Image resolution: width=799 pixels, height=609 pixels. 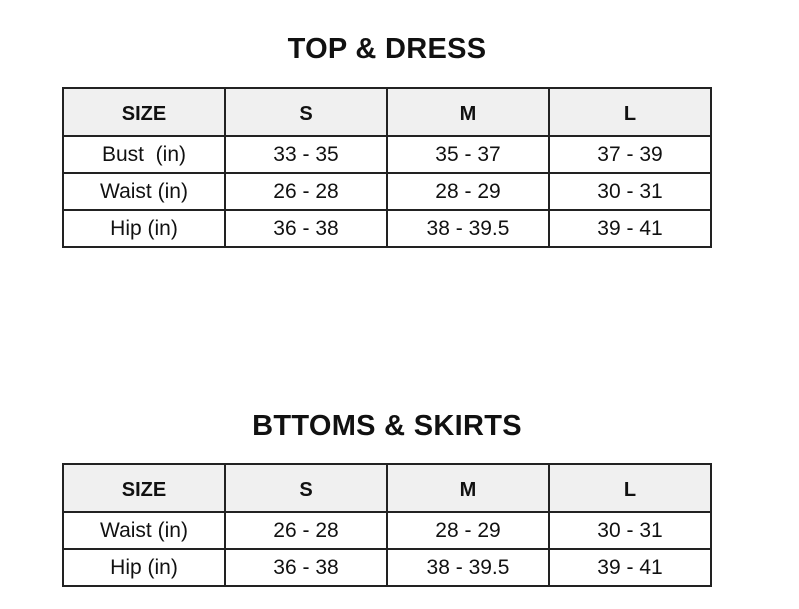 I want to click on cell: 35 - 37, so click(x=468, y=154).